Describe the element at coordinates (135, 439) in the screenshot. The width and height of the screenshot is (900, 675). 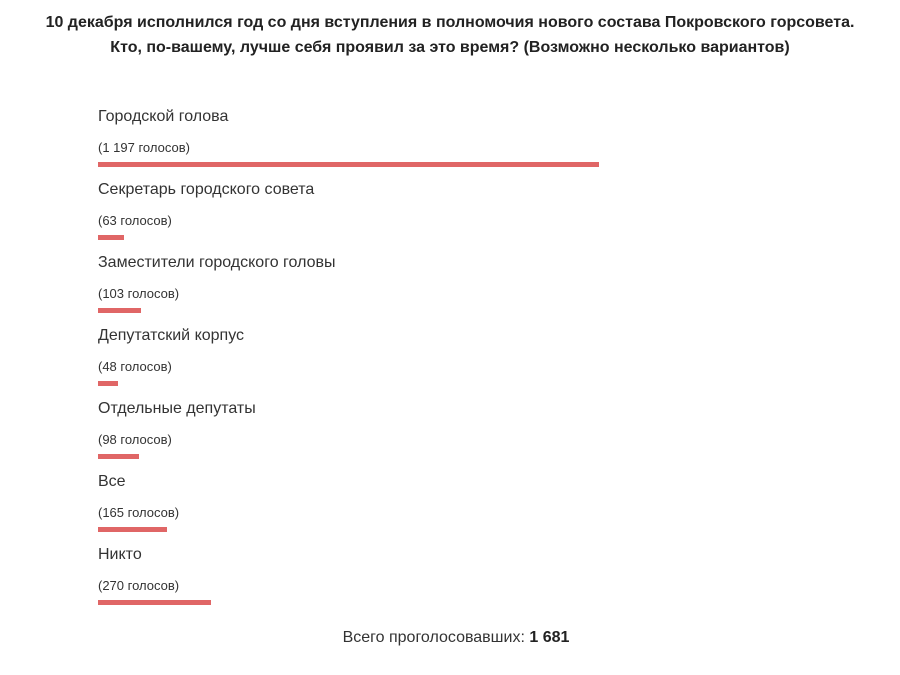
I see `option-votes: (98 голосов)` at that location.